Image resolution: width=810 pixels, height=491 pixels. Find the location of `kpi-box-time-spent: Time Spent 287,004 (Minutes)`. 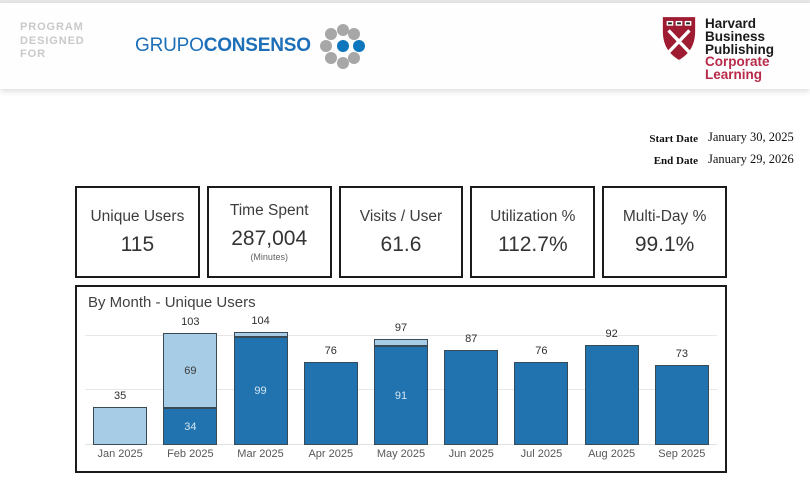

kpi-box-time-spent: Time Spent 287,004 (Minutes) is located at coordinates (269, 232).